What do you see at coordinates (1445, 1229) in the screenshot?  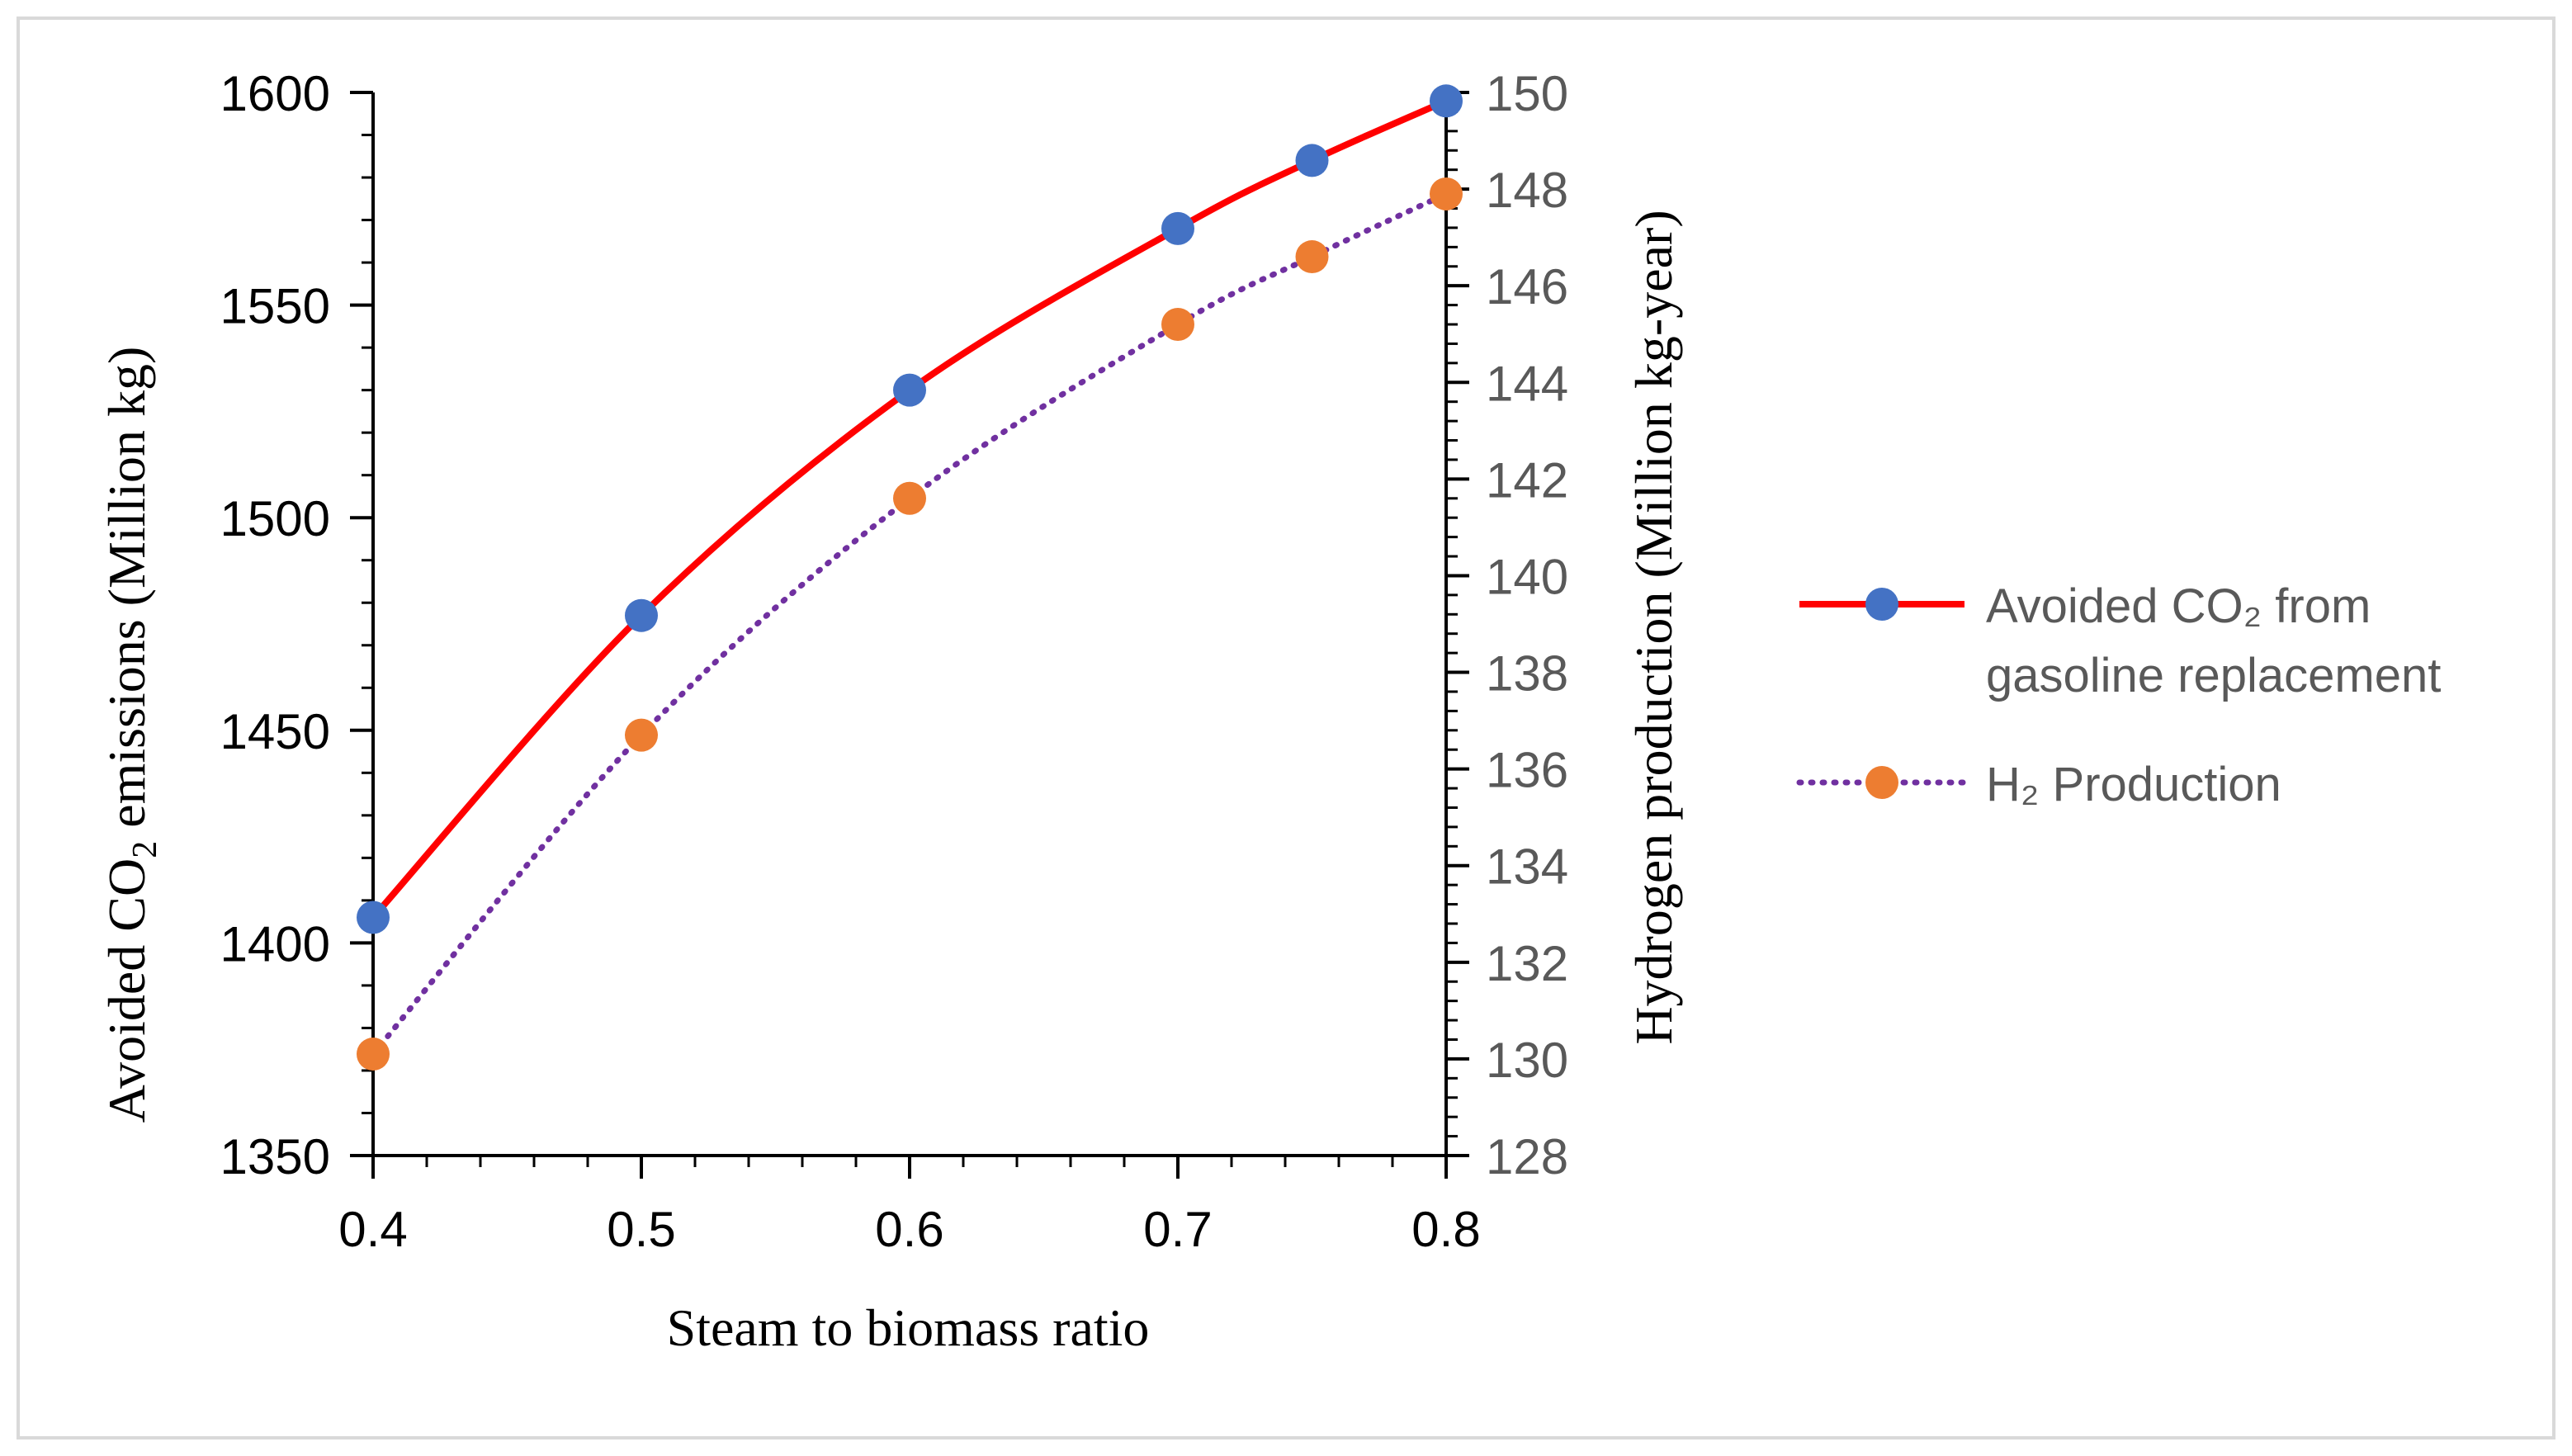 I see `x-tick-label: 0.8` at bounding box center [1445, 1229].